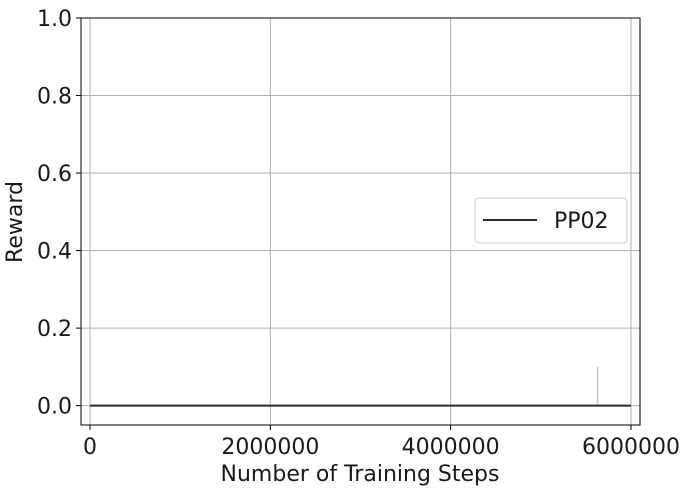 The image size is (680, 497). What do you see at coordinates (451, 447) in the screenshot?
I see `x-tick-label: 4000000` at bounding box center [451, 447].